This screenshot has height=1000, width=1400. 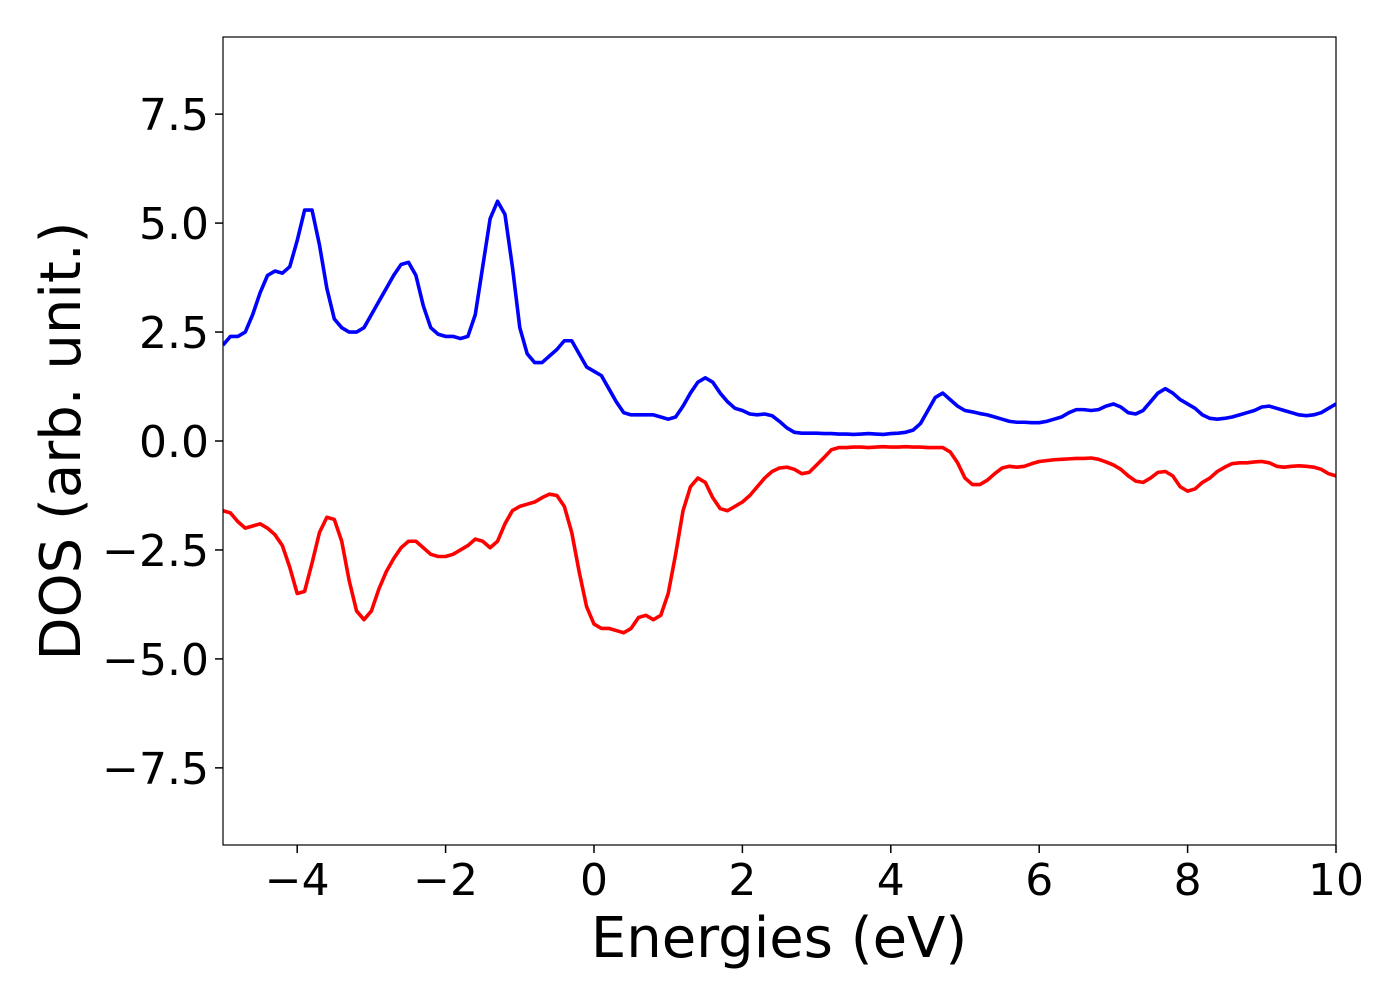 I want to click on y-tick-label: 5.0, so click(x=174, y=224).